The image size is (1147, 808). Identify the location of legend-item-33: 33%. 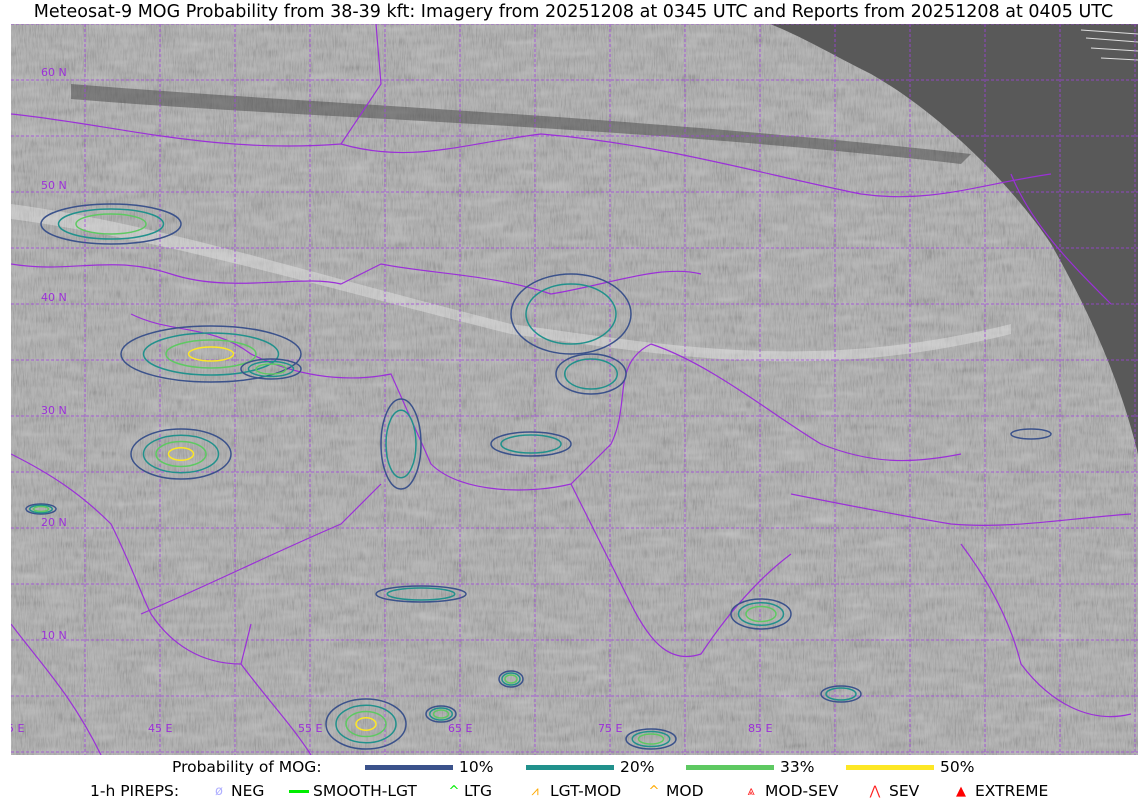
(750, 767).